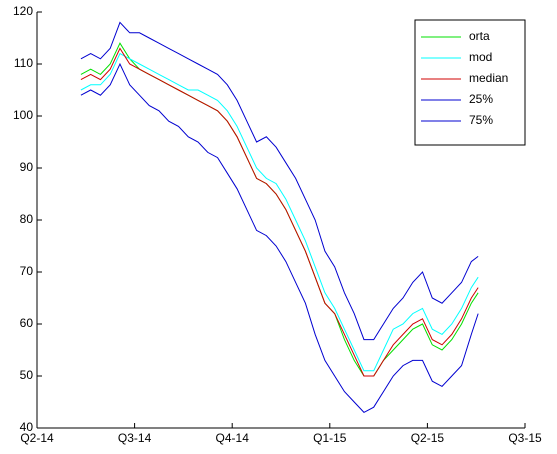 This screenshot has width=557, height=454. What do you see at coordinates (428, 438) in the screenshot?
I see `x-tick-label: Q2-15` at bounding box center [428, 438].